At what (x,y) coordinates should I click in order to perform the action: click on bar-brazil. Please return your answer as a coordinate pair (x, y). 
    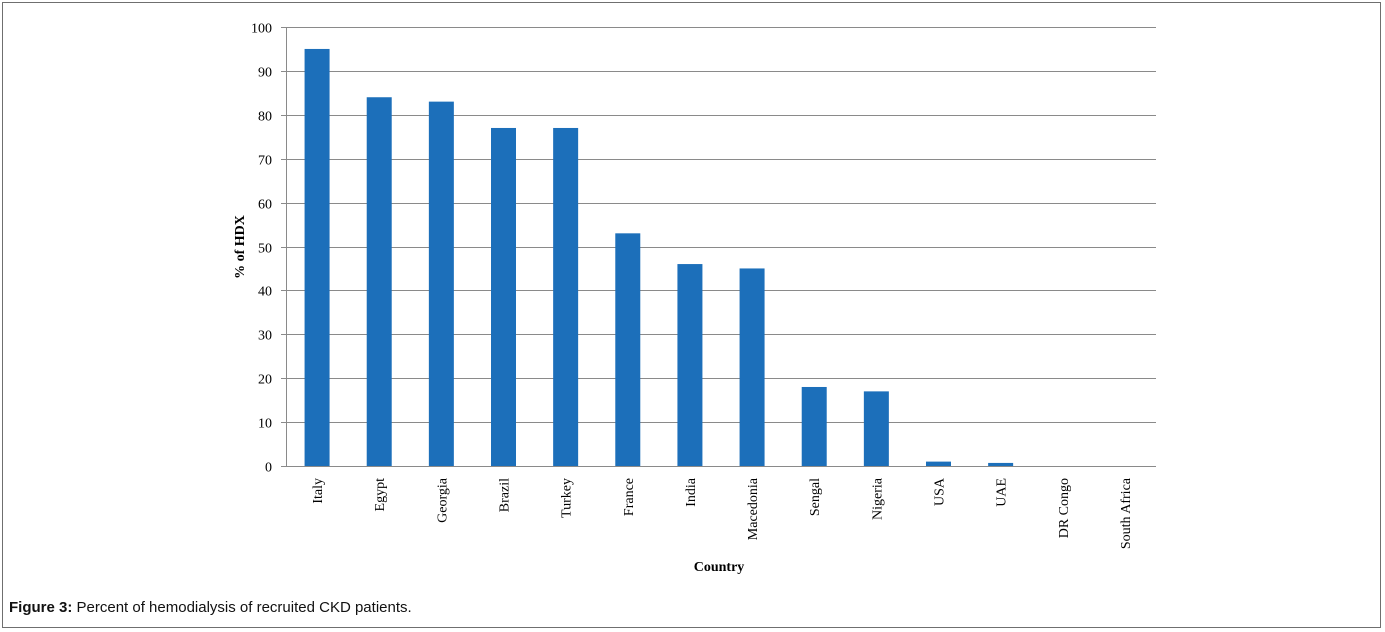
    Looking at the image, I should click on (503, 296).